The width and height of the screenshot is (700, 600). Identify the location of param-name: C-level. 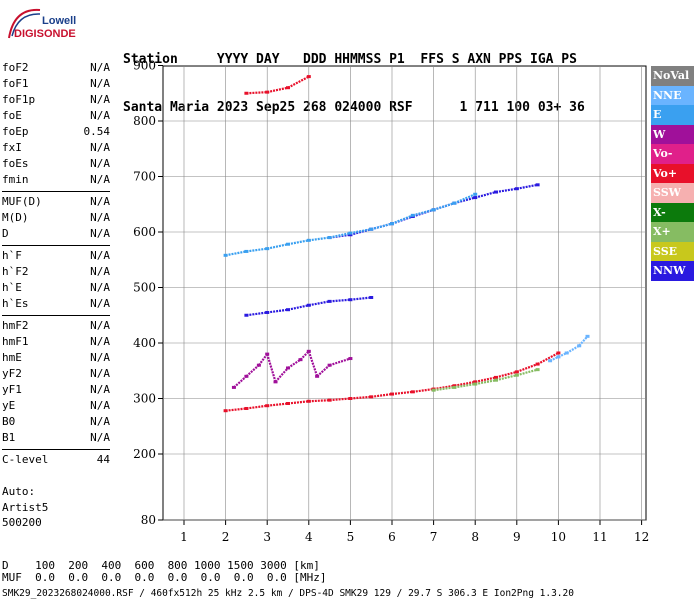
(25, 459).